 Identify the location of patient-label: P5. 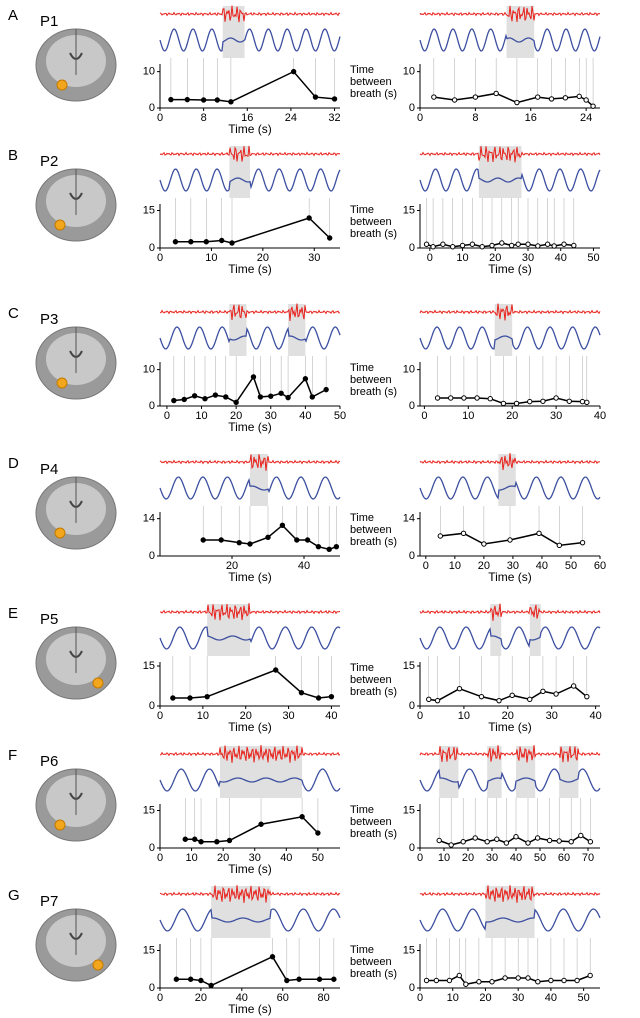
(49, 619).